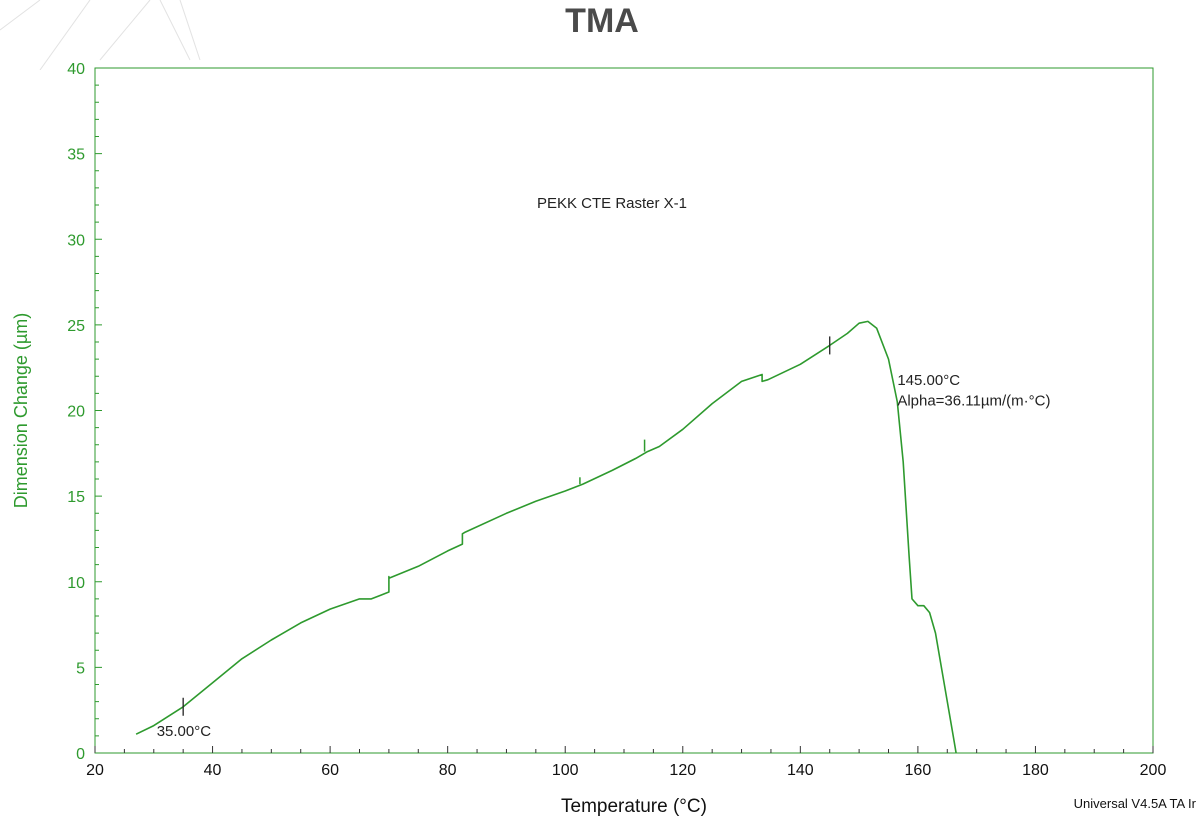 This screenshot has width=1204, height=825. I want to click on annotation-label: 145.00°C, so click(928, 380).